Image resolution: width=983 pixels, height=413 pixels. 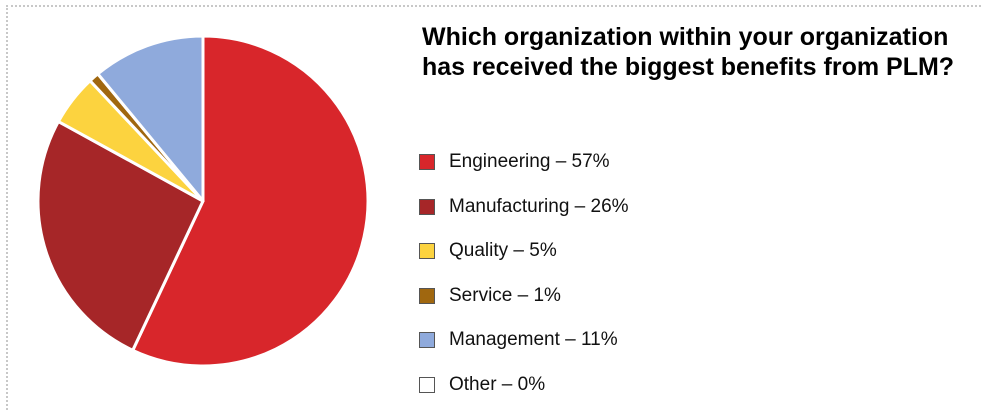 What do you see at coordinates (427, 206) in the screenshot?
I see `legend-swatch-manufacturing` at bounding box center [427, 206].